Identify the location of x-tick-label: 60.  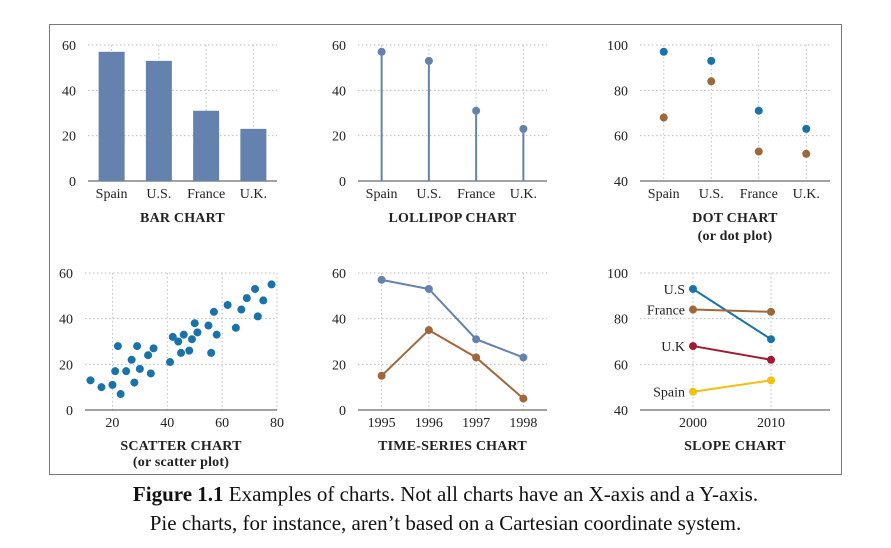
(222, 423).